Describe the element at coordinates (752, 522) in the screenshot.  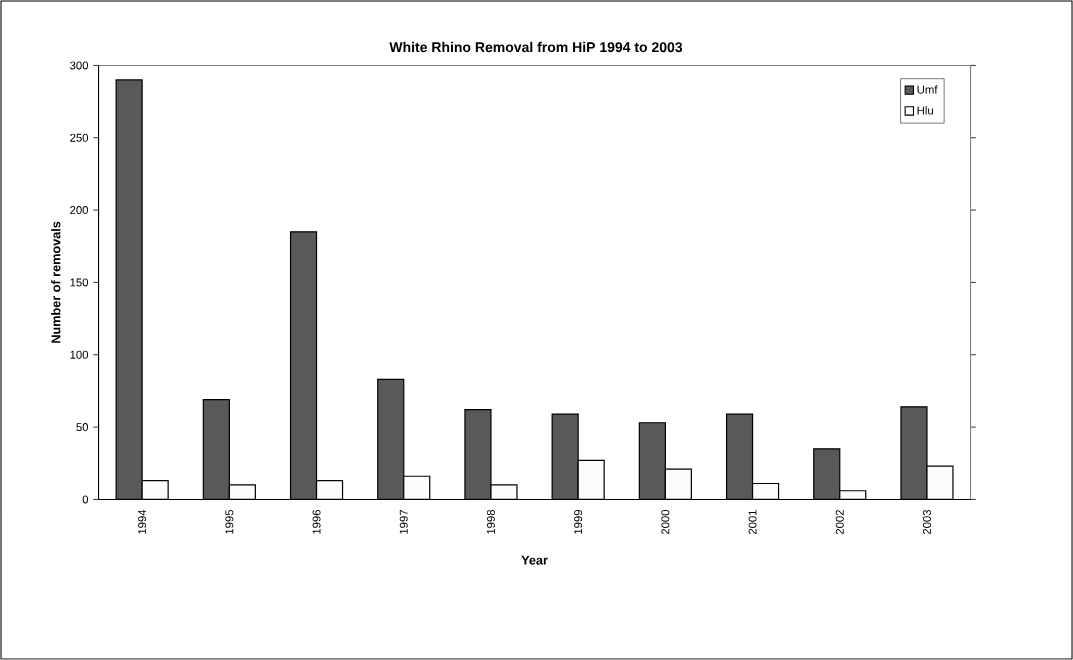
I see `x-tick-label: 2001` at that location.